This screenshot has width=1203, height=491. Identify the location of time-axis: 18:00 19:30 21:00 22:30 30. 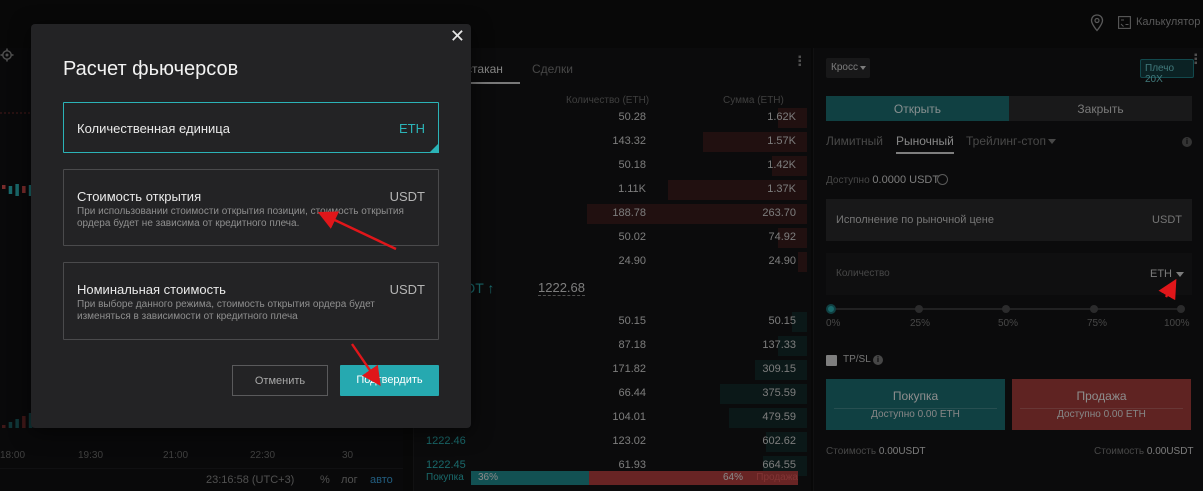
(180, 458).